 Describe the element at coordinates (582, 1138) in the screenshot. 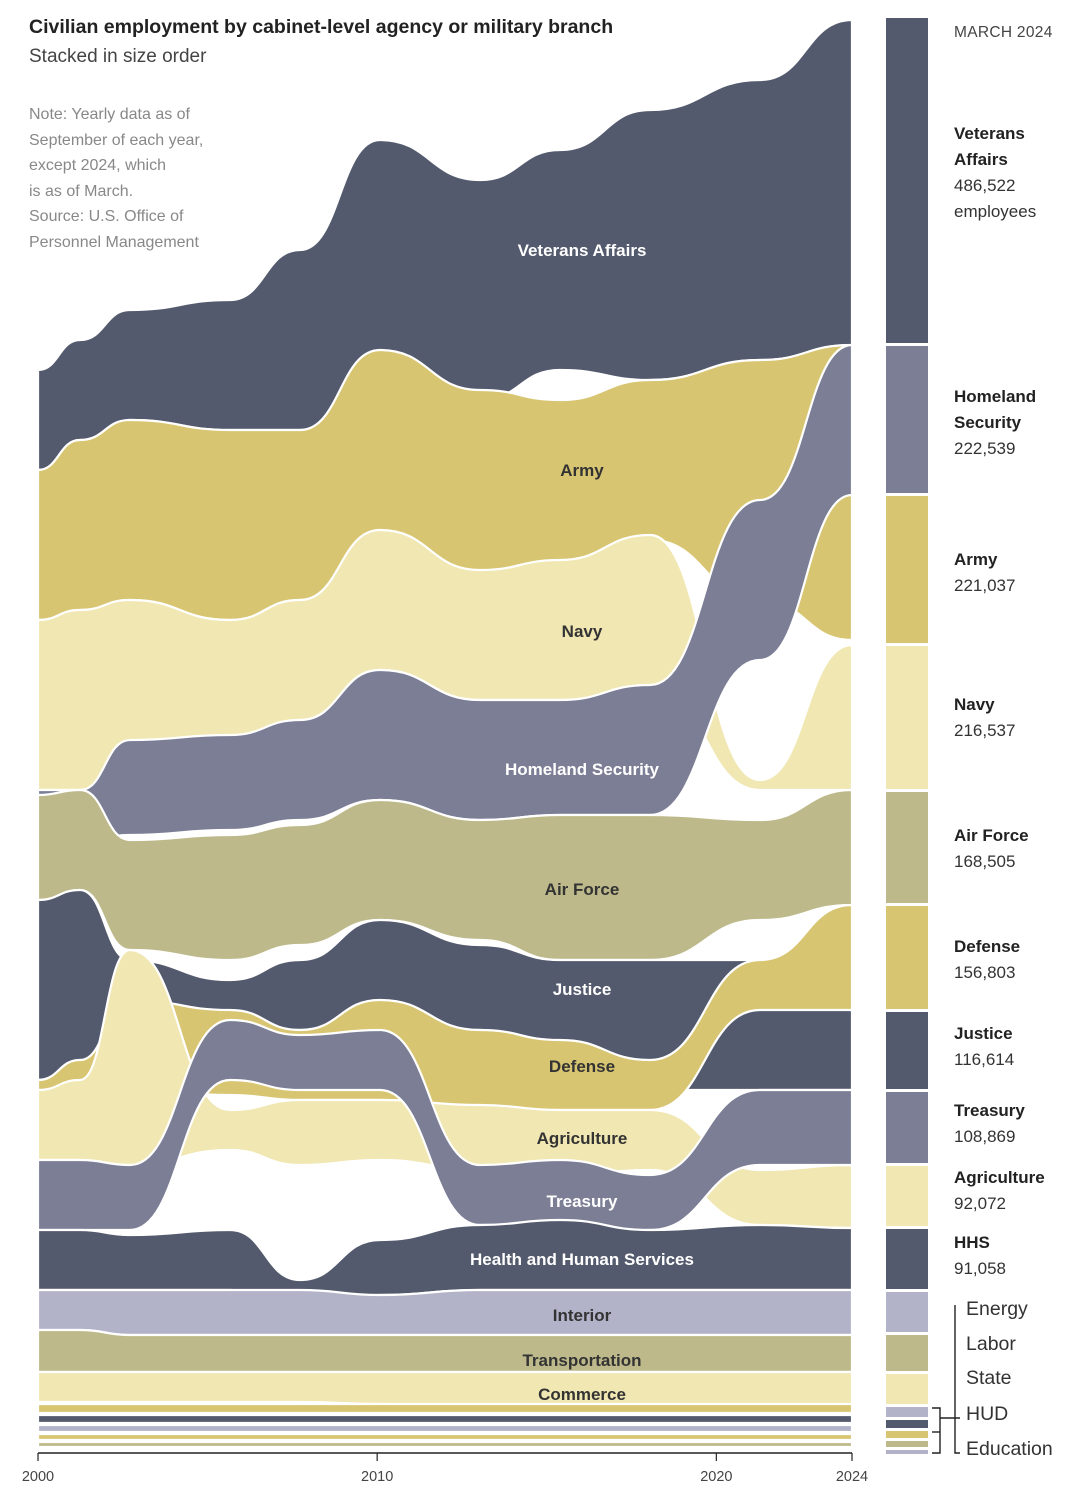

I see `stream-label: Agriculture` at that location.